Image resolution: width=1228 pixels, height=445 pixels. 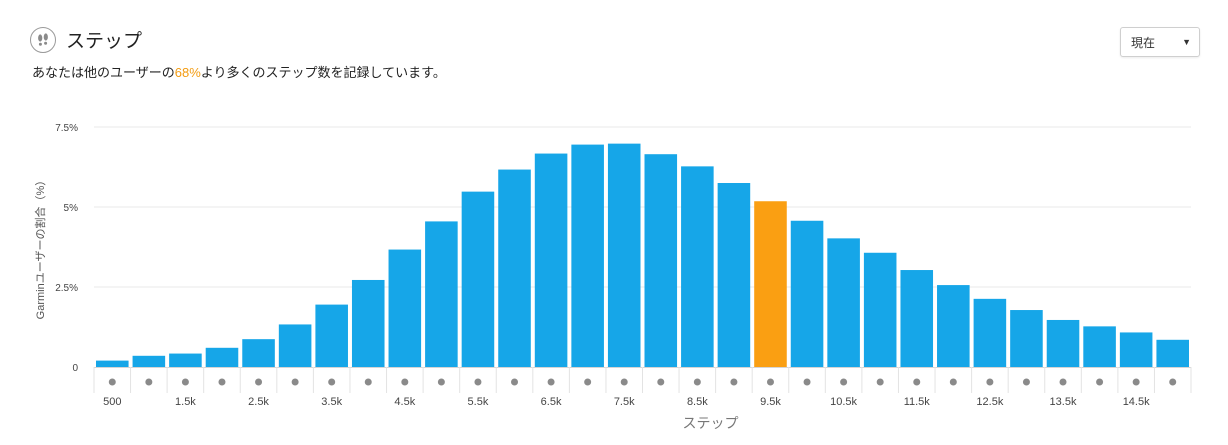 I want to click on y-tick-label: 7.5%, so click(x=66, y=128).